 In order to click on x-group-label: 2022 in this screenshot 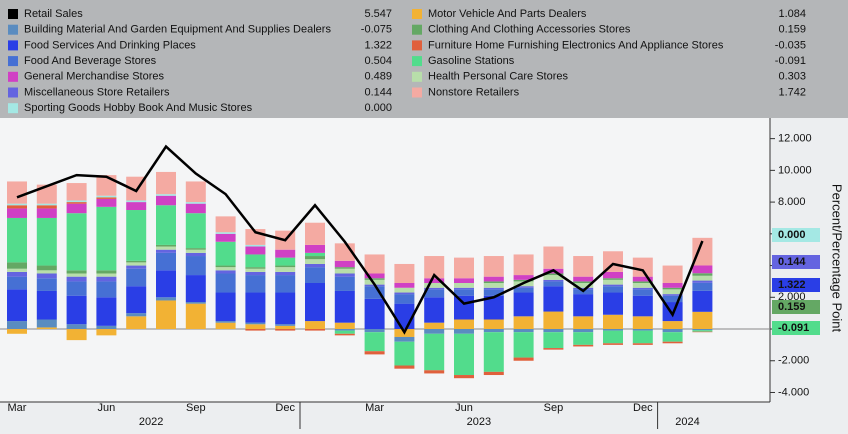, I will do `click(151, 422)`.